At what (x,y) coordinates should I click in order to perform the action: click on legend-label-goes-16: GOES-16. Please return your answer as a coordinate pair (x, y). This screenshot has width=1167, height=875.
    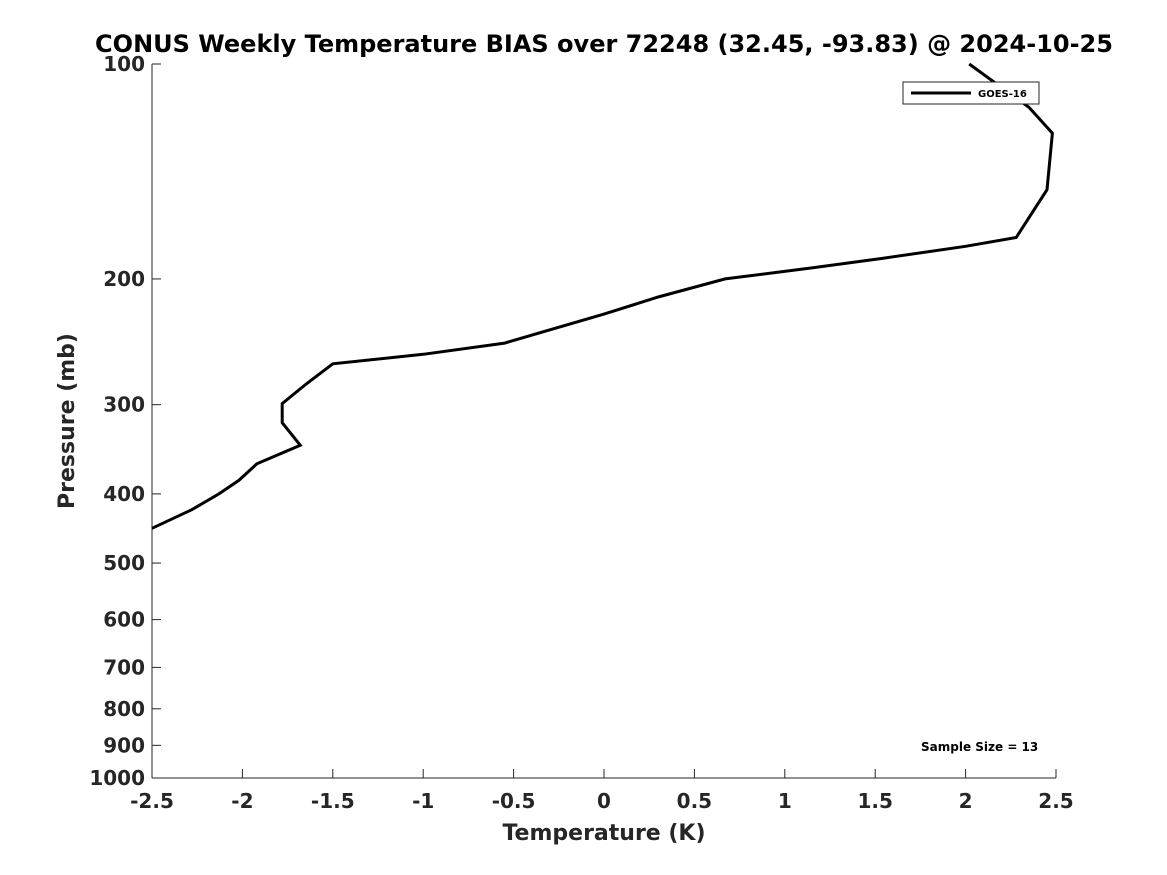
    Looking at the image, I should click on (1002, 94).